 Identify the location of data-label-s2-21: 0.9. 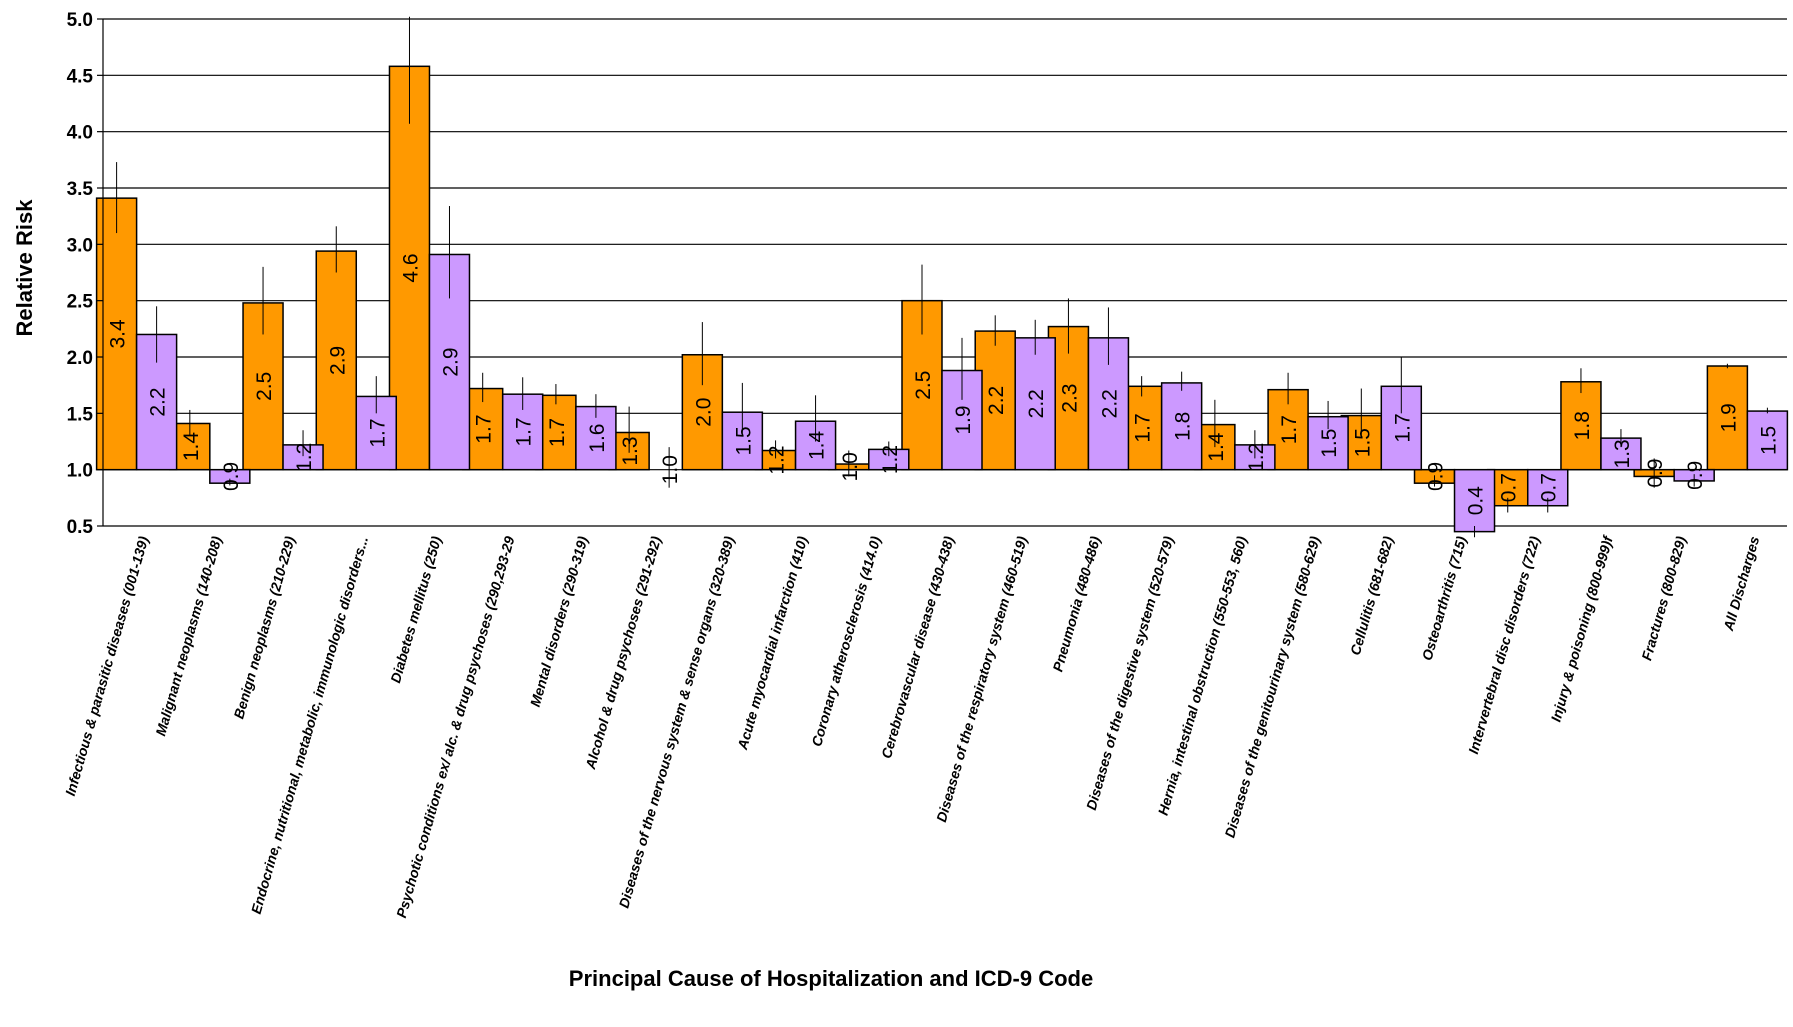
(1695, 475).